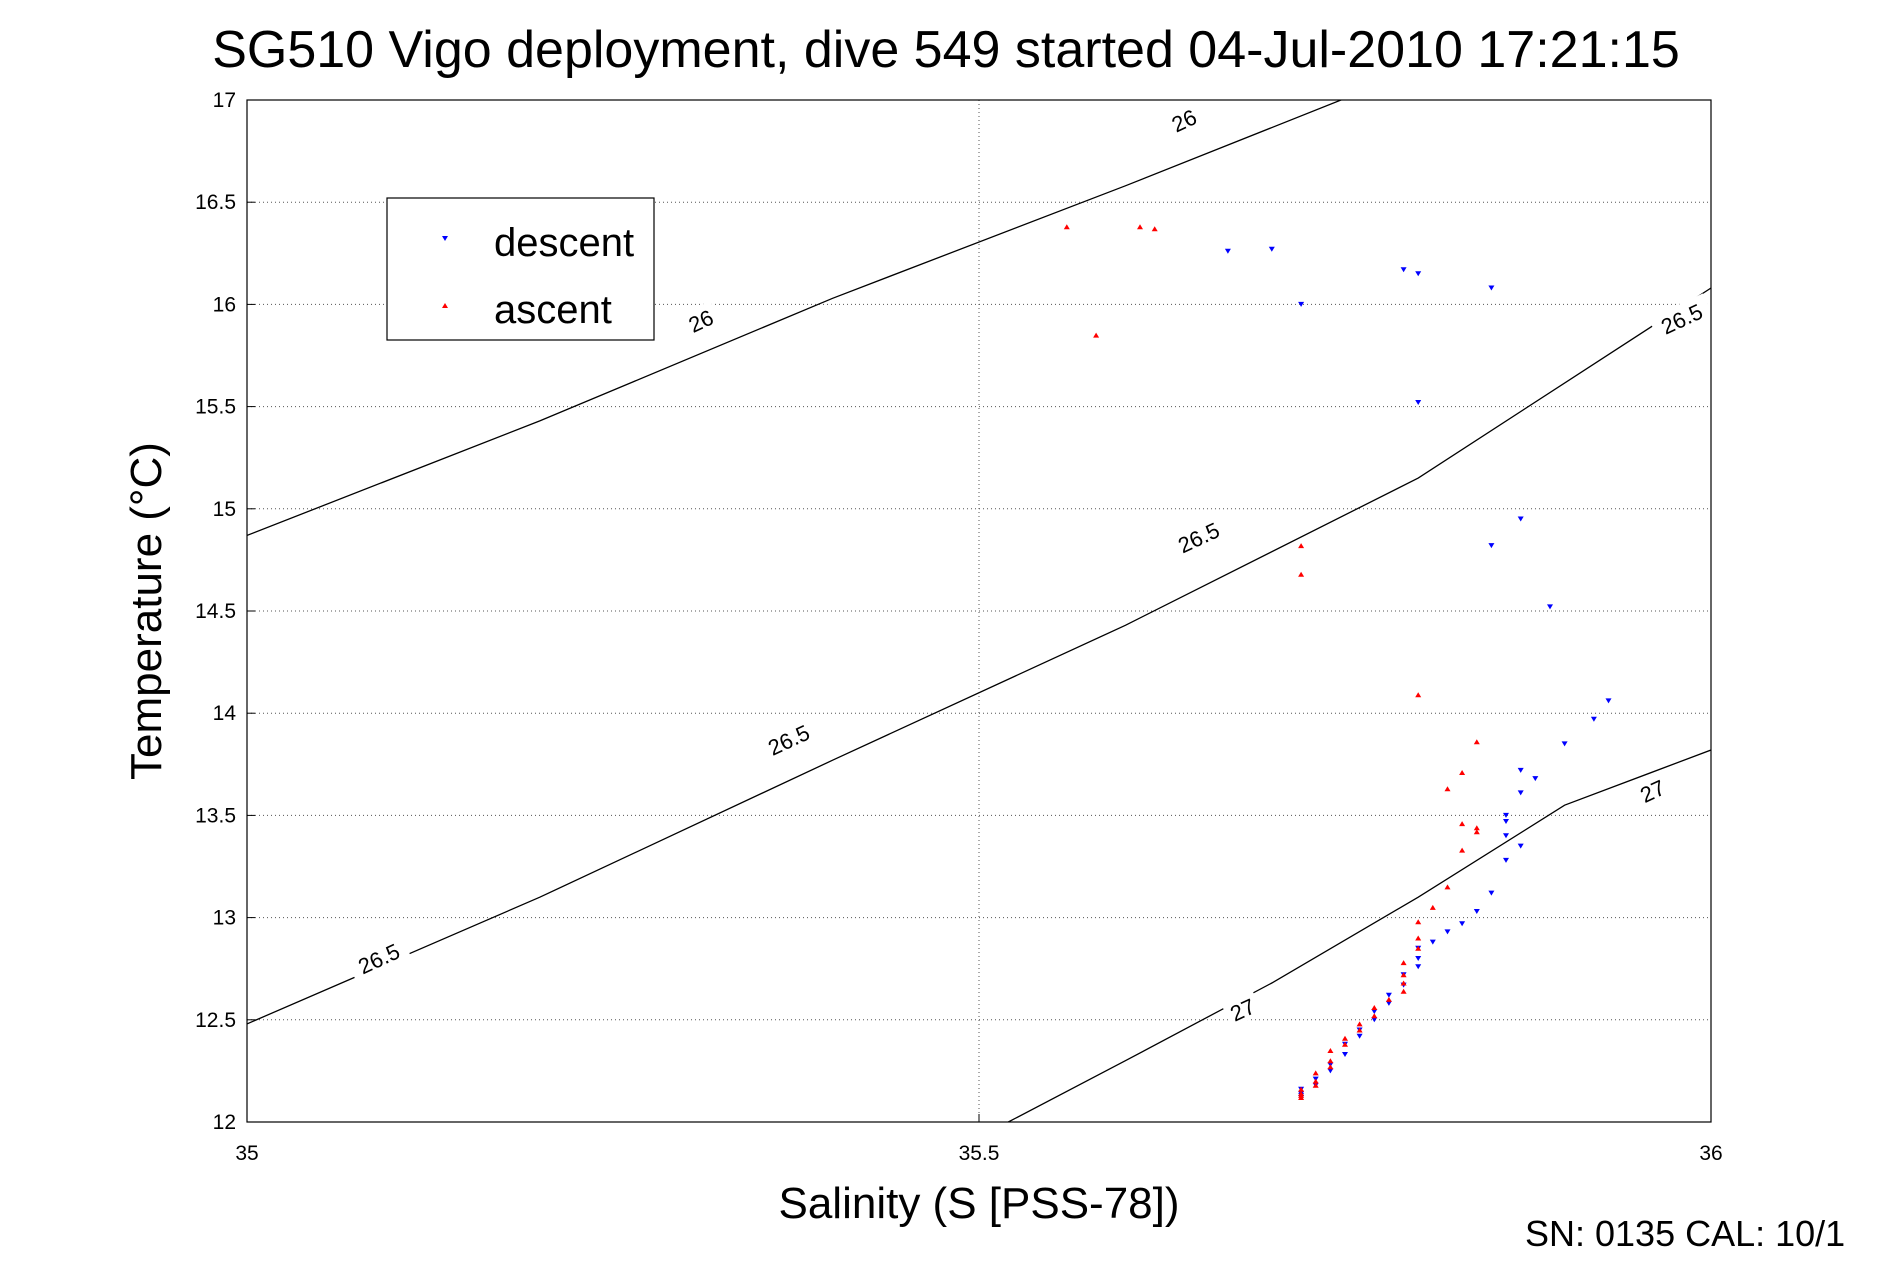 The height and width of the screenshot is (1262, 1891). I want to click on x-axis-ticks: 35 35.5 36, so click(979, 1139).